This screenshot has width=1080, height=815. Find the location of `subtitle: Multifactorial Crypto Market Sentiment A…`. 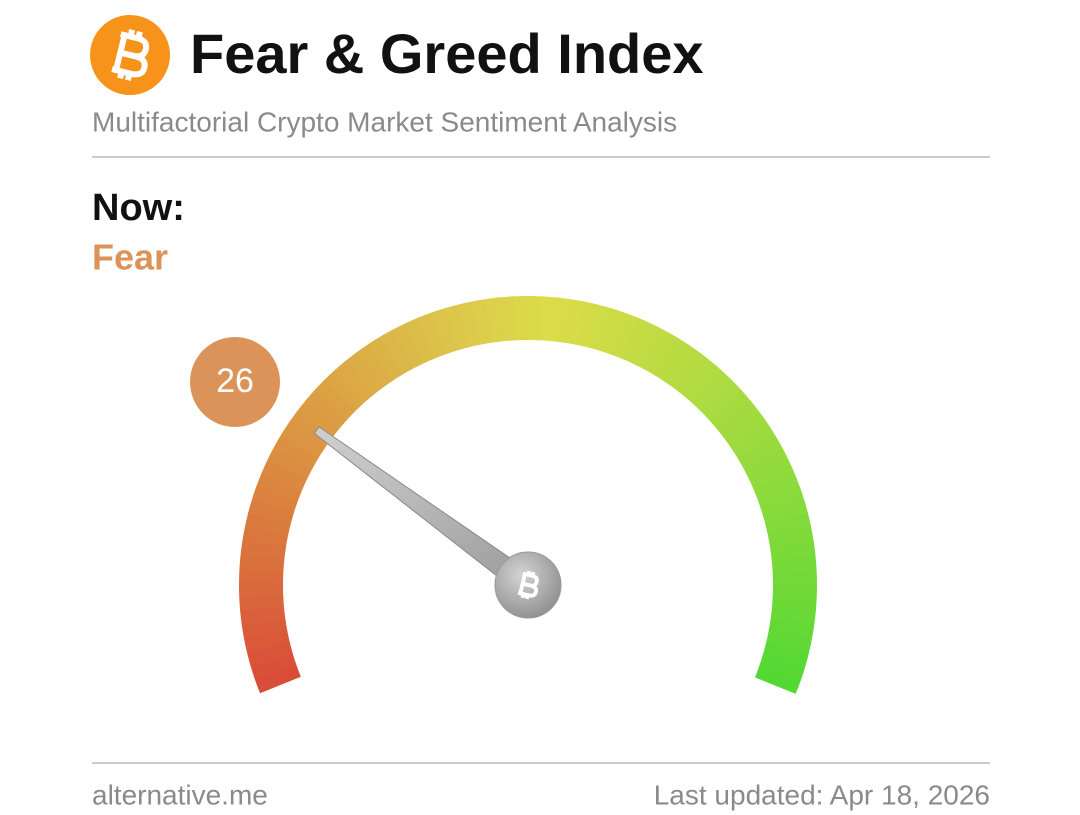

subtitle: Multifactorial Crypto Market Sentiment A… is located at coordinates (384, 121).